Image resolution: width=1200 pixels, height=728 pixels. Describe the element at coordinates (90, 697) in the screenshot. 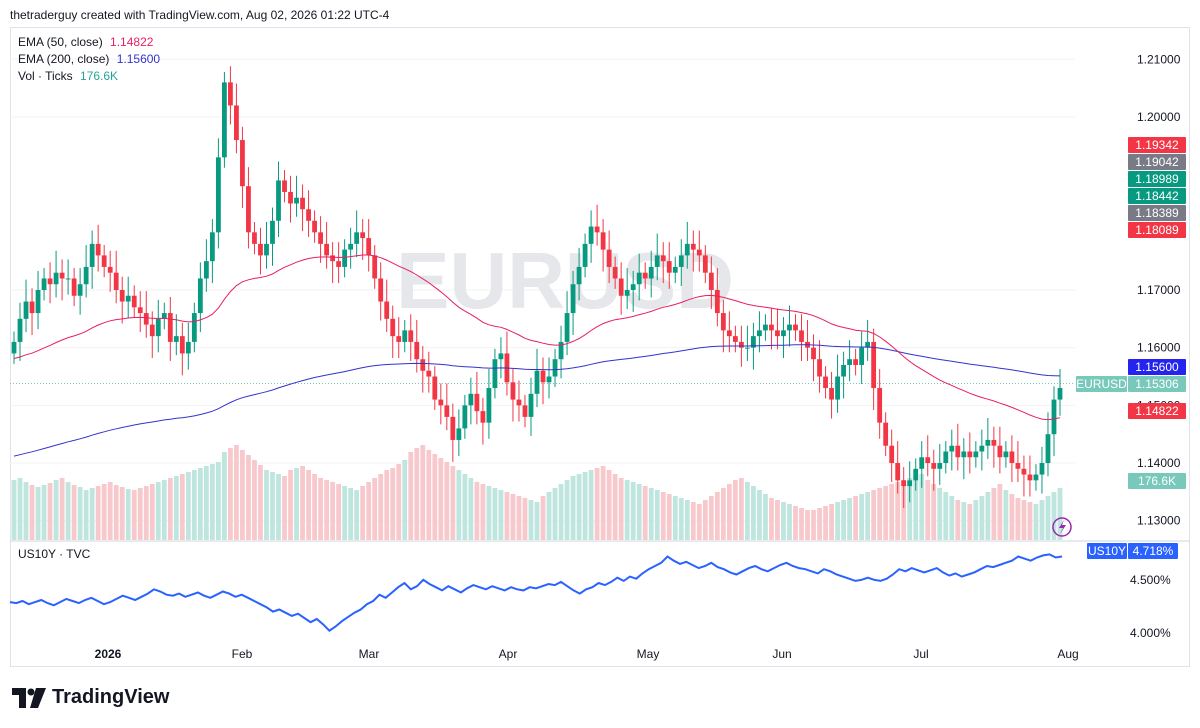

I see `tradingview-logo: TradingView` at that location.